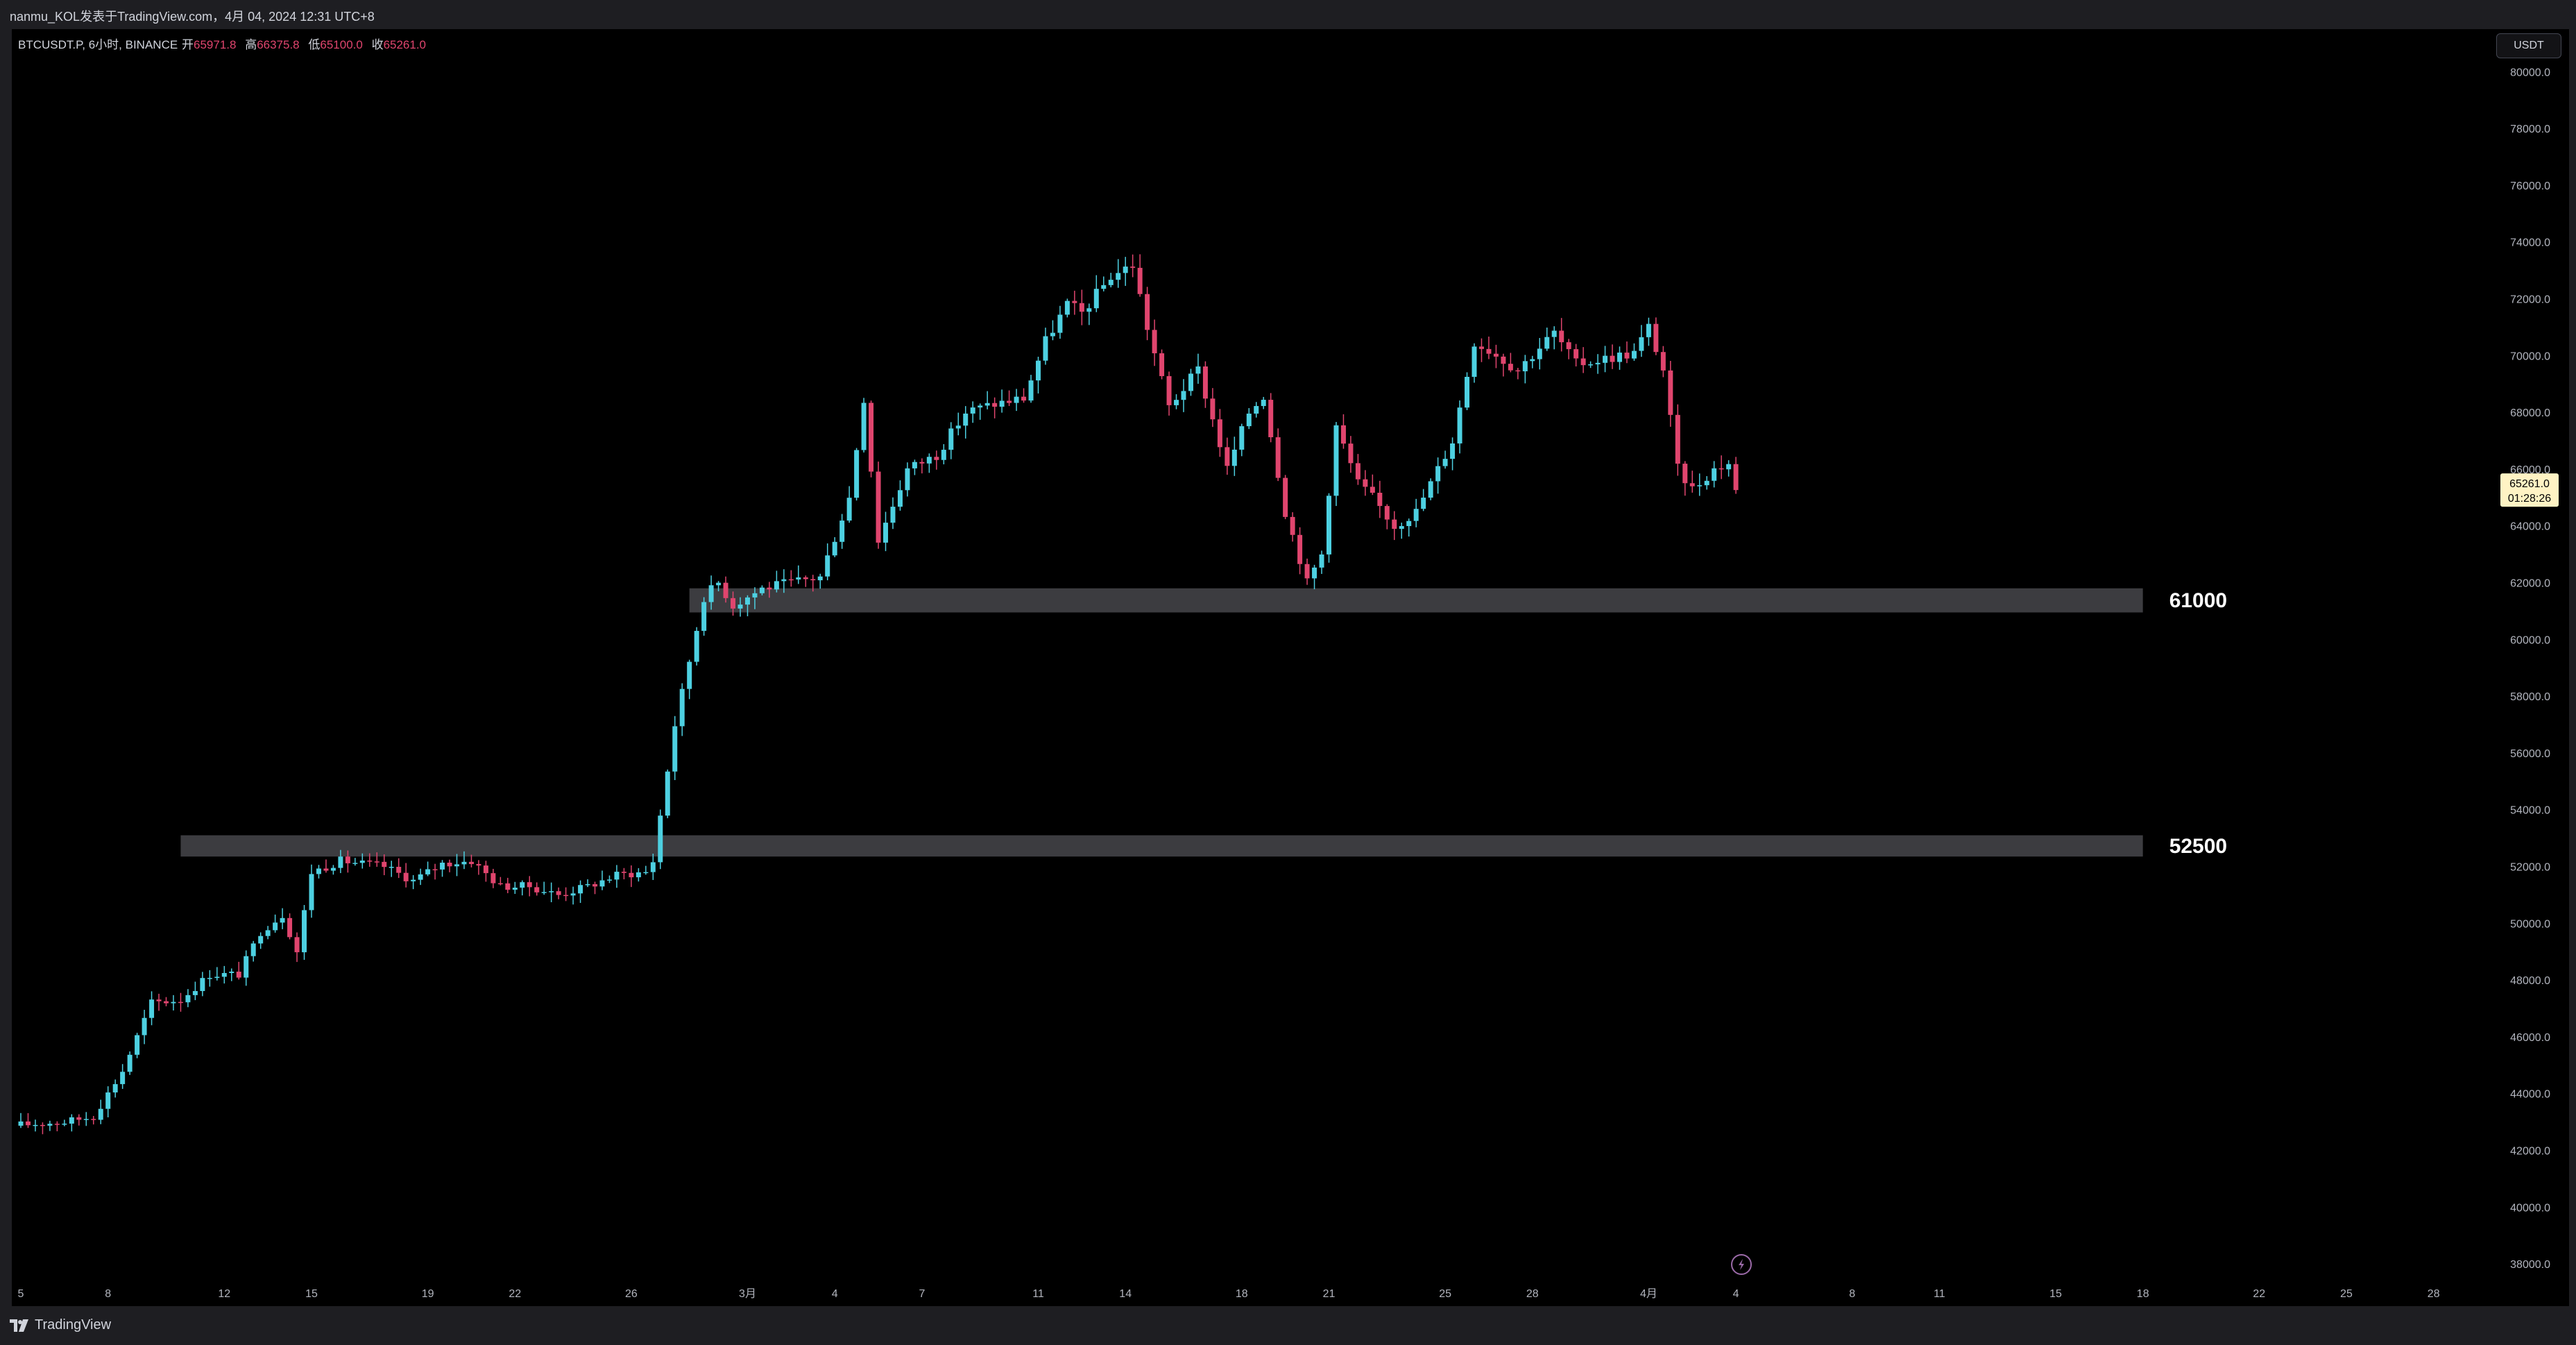 Image resolution: width=2576 pixels, height=1345 pixels. I want to click on tradingview-logo-icon, so click(19, 1325).